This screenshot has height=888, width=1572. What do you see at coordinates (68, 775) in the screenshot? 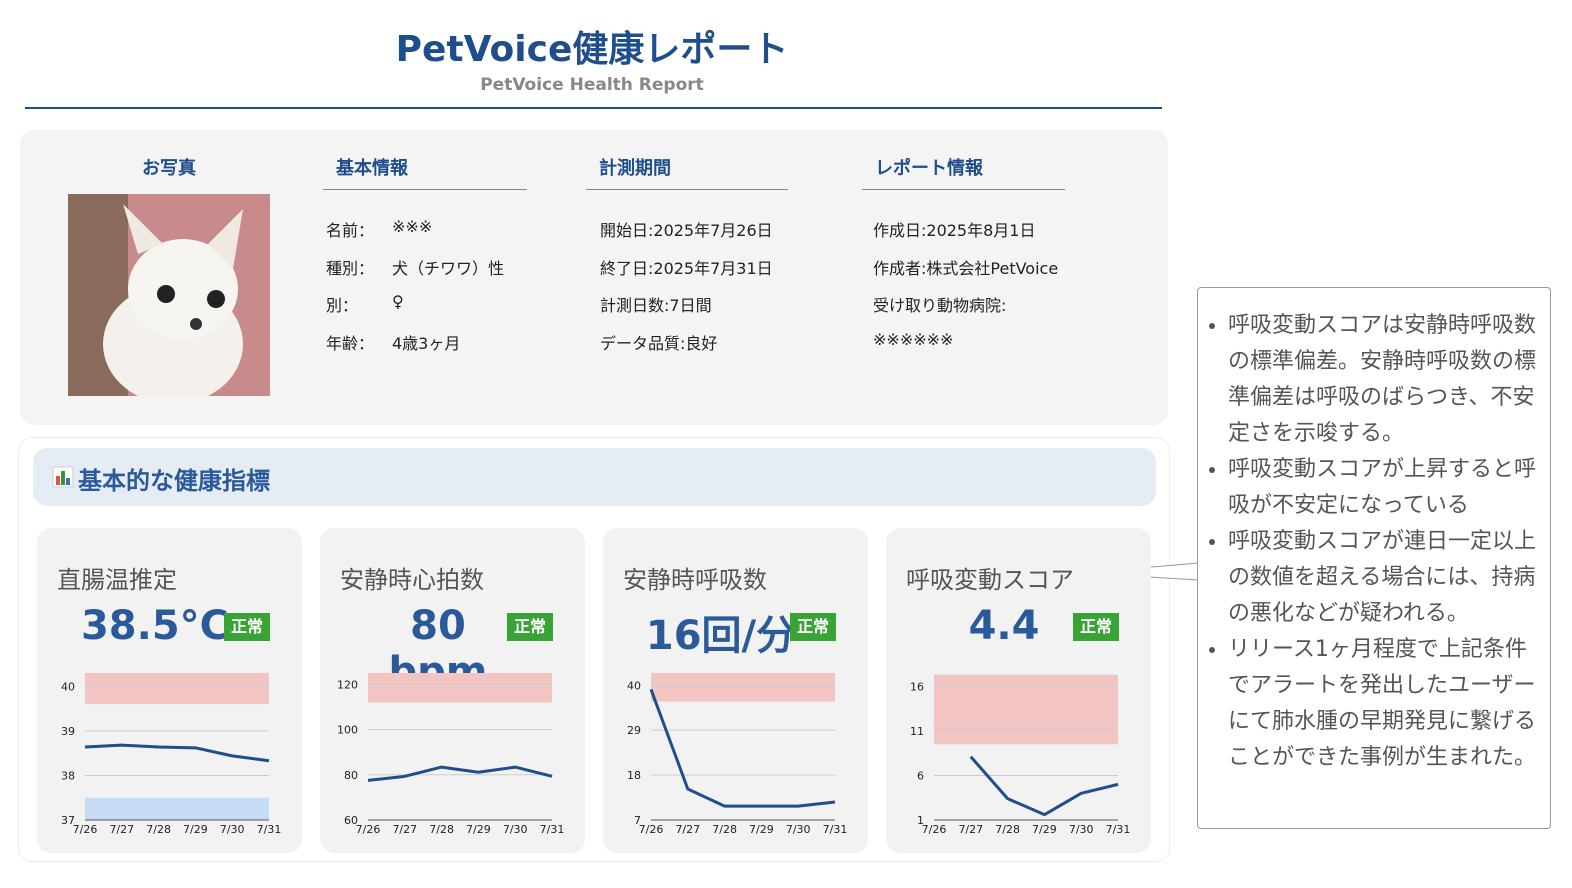
I see `y-tick-label: 38` at bounding box center [68, 775].